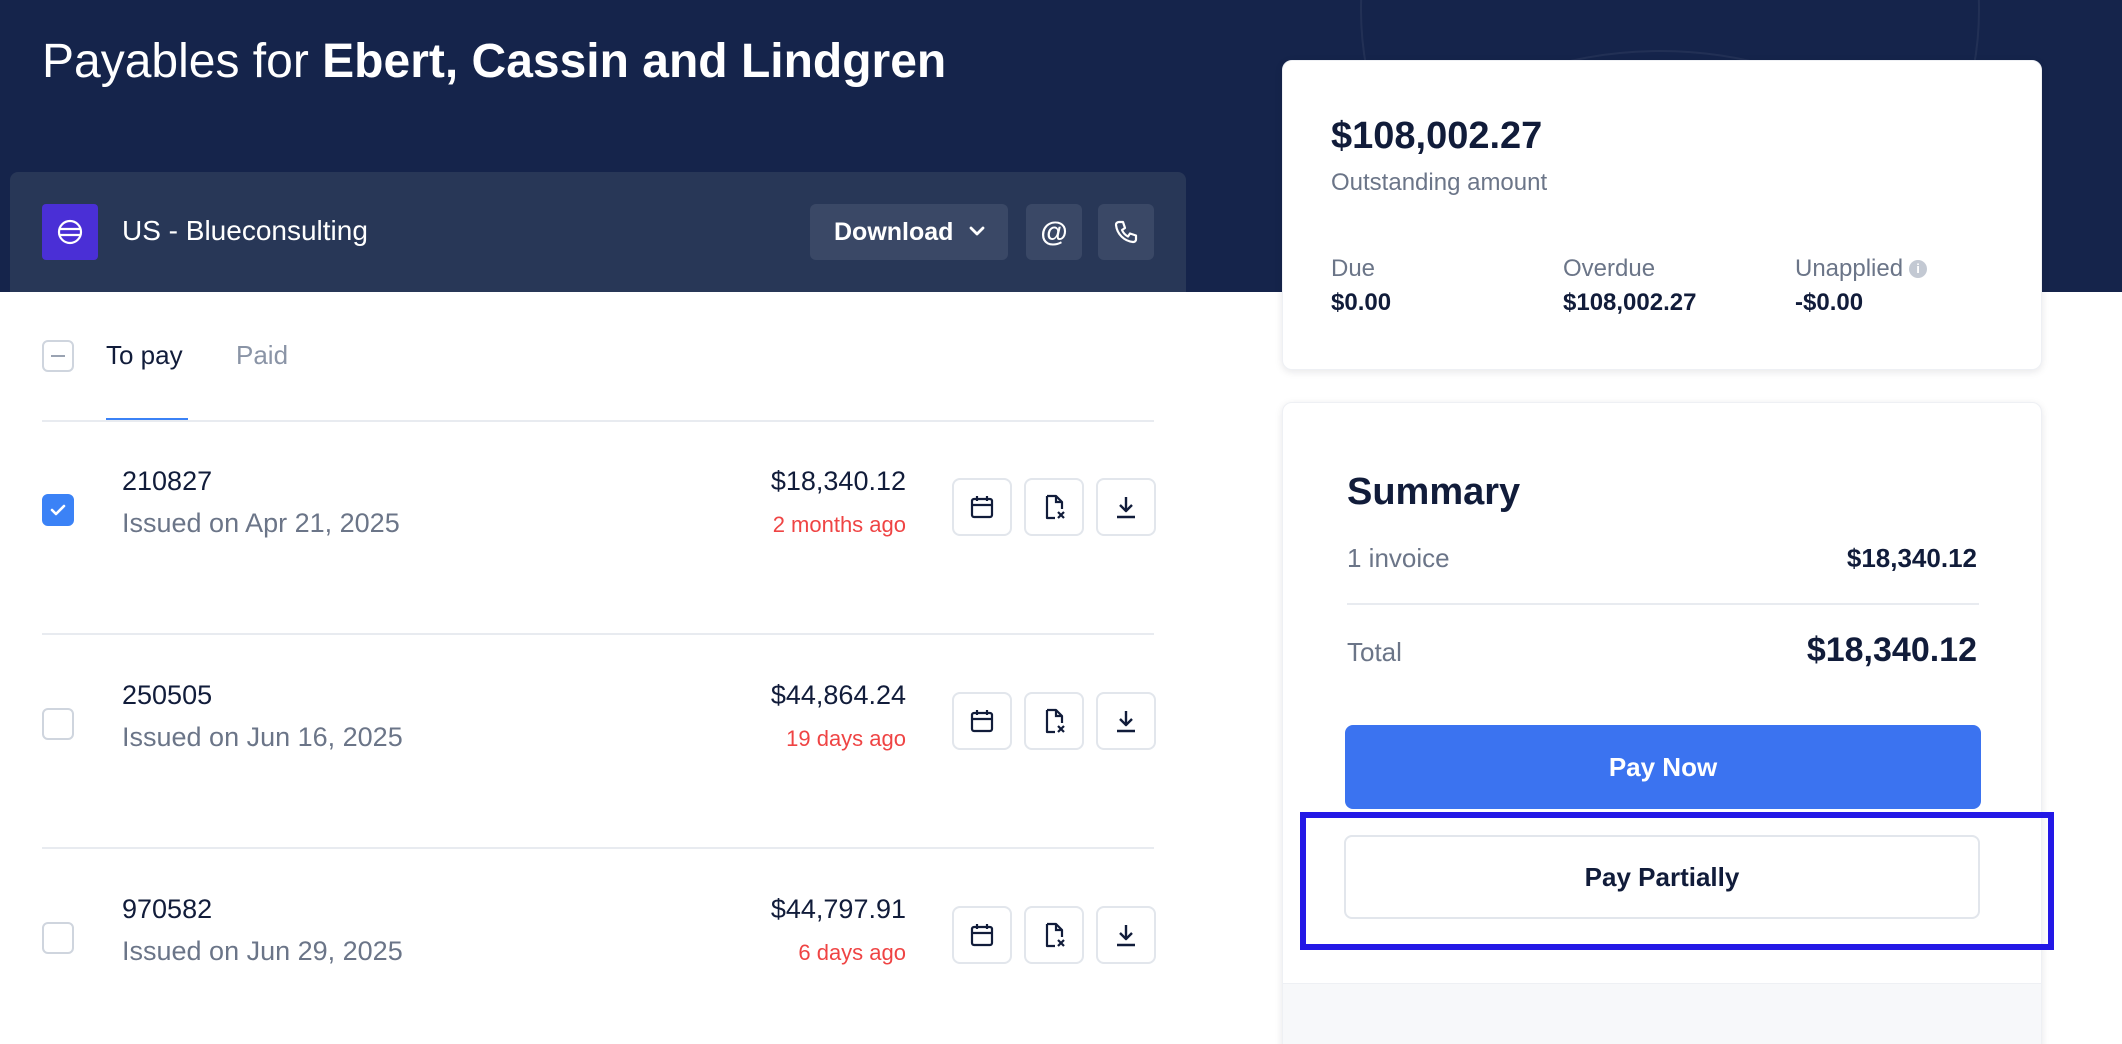 The height and width of the screenshot is (1044, 2122). I want to click on total-label: Total, so click(1374, 652).